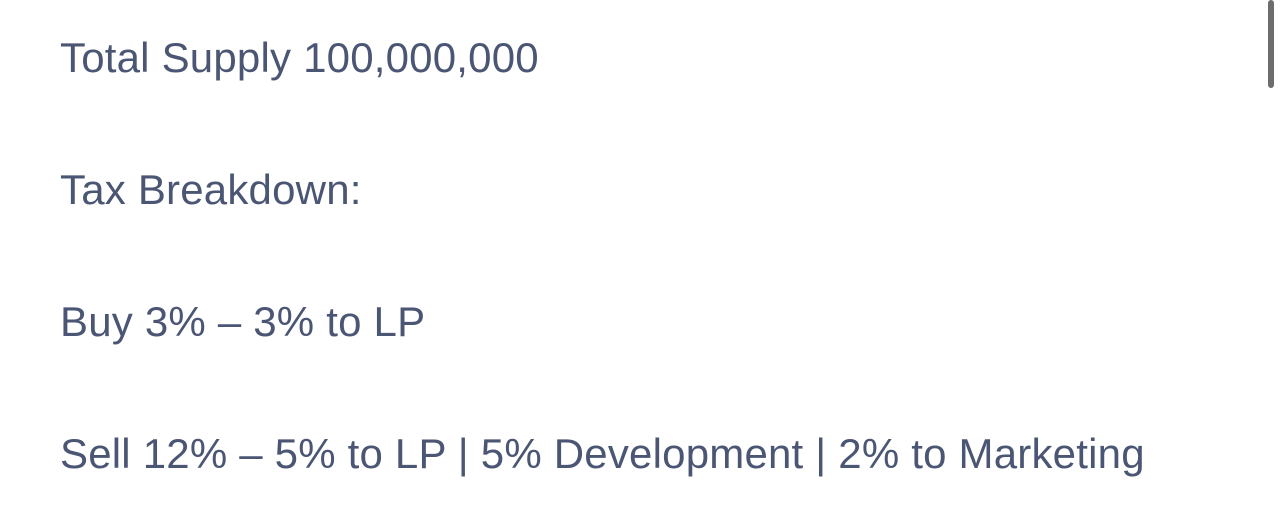  I want to click on tax-breakdown-heading: Tax Breakdown:, so click(211, 189).